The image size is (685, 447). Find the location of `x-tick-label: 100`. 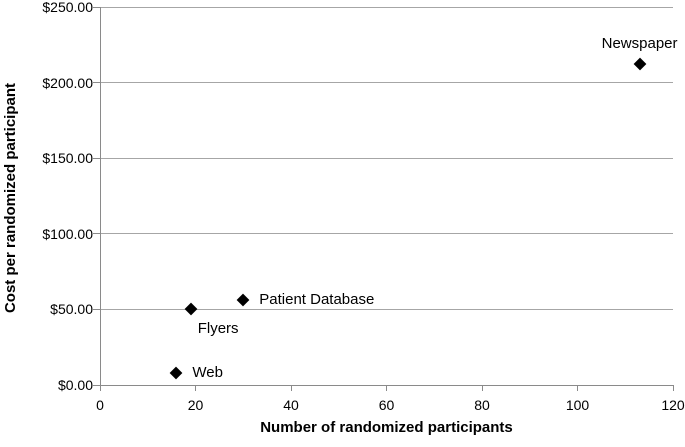

x-tick-label: 100 is located at coordinates (577, 405).